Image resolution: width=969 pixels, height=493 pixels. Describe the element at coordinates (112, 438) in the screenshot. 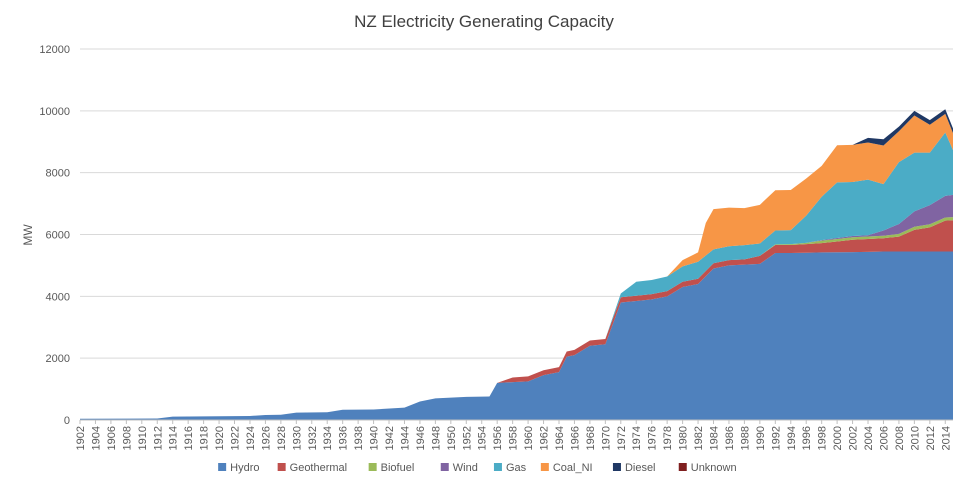

I see `x-tick-label: 1906` at that location.